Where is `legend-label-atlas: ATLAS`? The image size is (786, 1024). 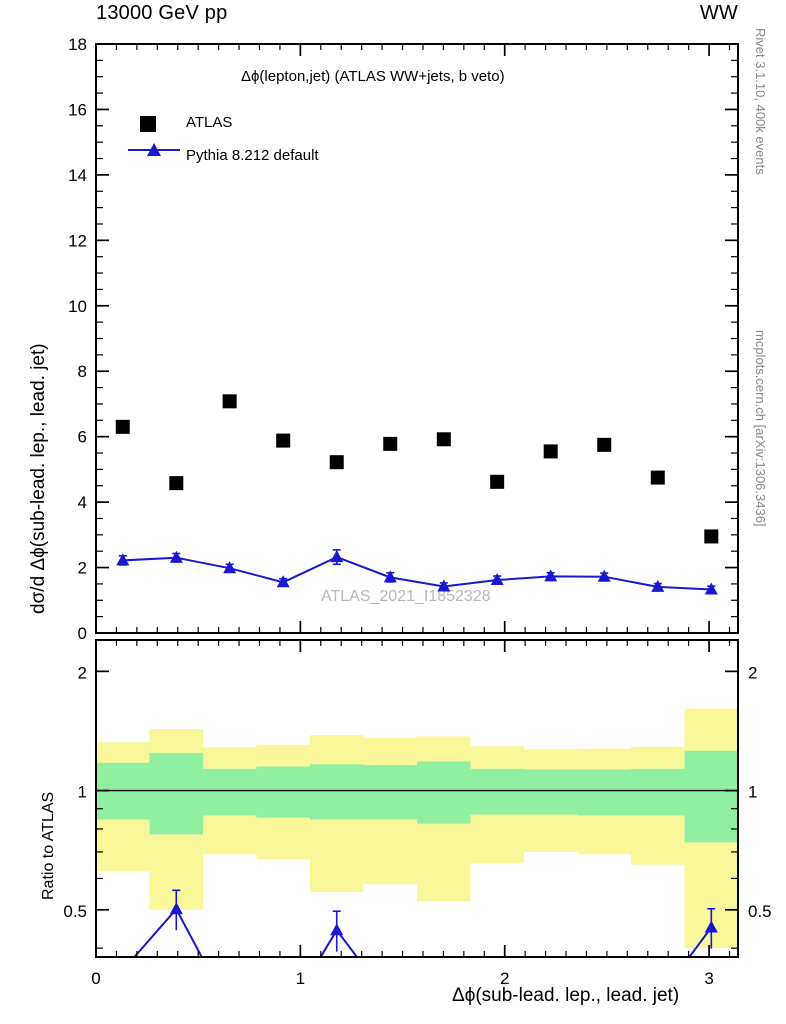 legend-label-atlas: ATLAS is located at coordinates (209, 122).